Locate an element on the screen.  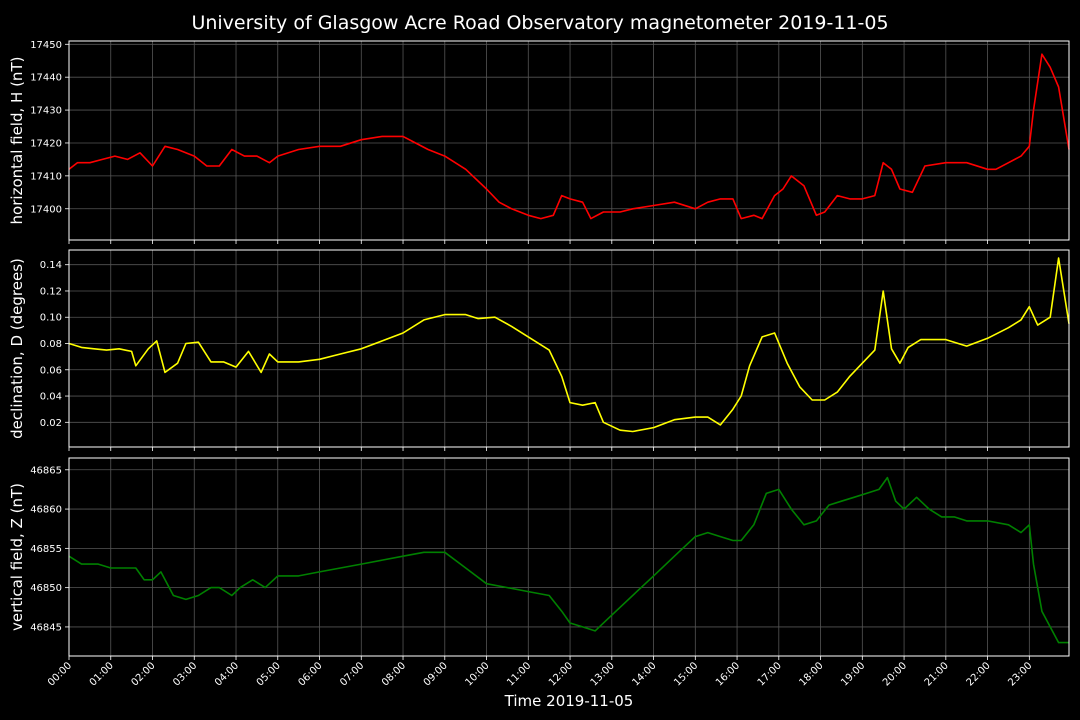
x-tick-label: 23:00 is located at coordinates (1020, 674).